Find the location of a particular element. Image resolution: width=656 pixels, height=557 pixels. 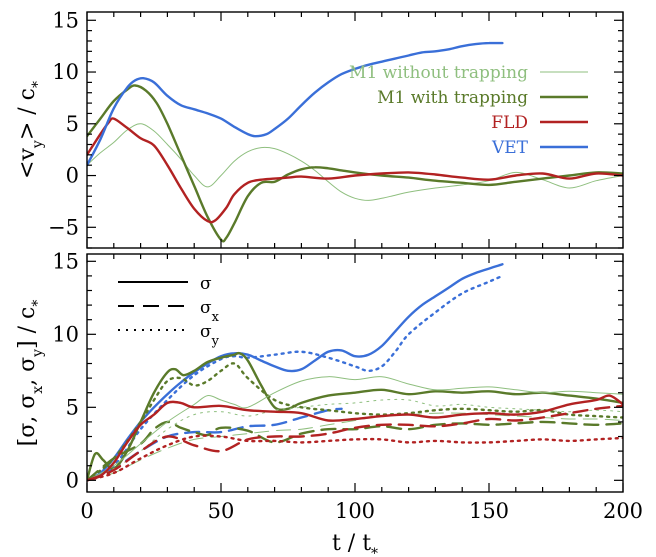

series-line-vet is located at coordinates (295, 104).